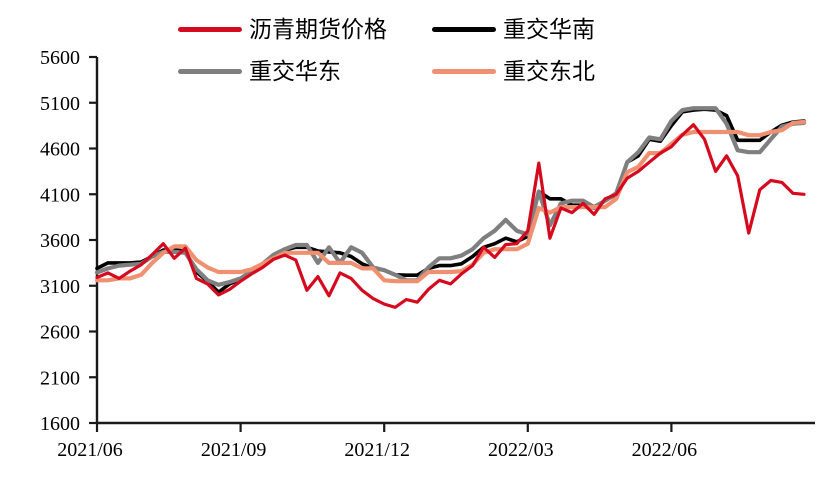 Image resolution: width=821 pixels, height=489 pixels. What do you see at coordinates (60, 195) in the screenshot?
I see `y-axis-tick-label: 4100` at bounding box center [60, 195].